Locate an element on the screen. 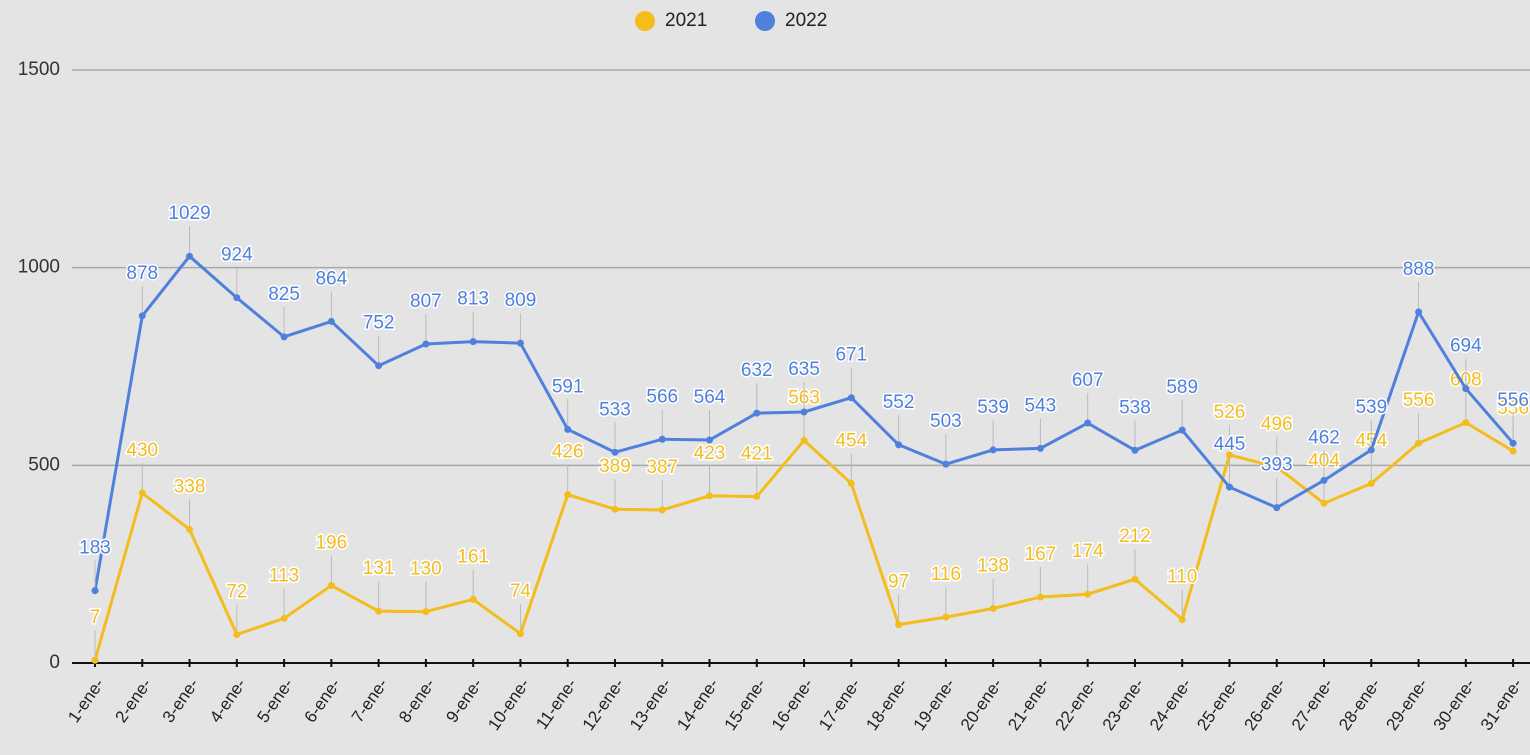 The image size is (1530, 755). x-tick-label: 11-ene- is located at coordinates (556, 704).